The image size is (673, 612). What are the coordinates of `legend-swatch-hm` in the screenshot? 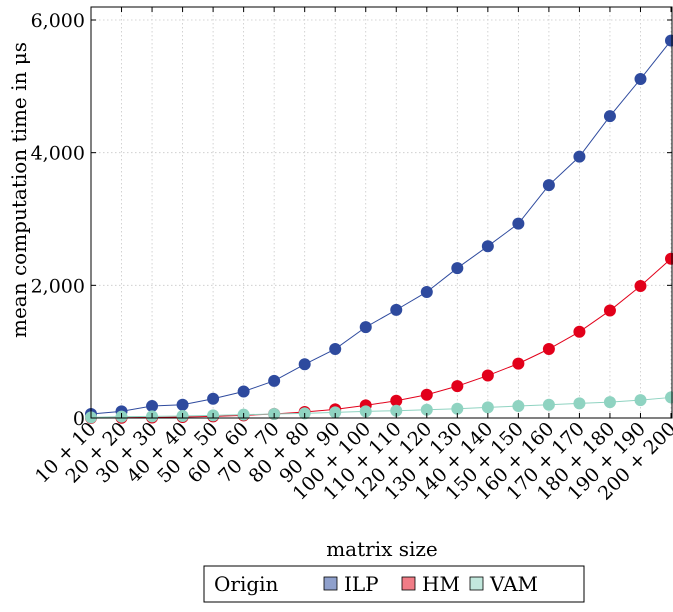 It's located at (408, 583).